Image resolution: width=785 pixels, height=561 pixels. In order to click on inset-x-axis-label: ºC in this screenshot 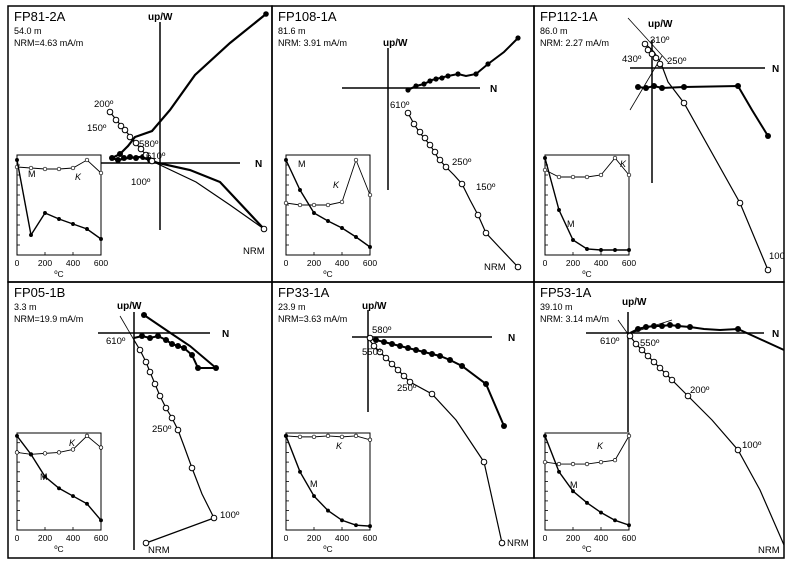, I will do `click(586, 549)`.